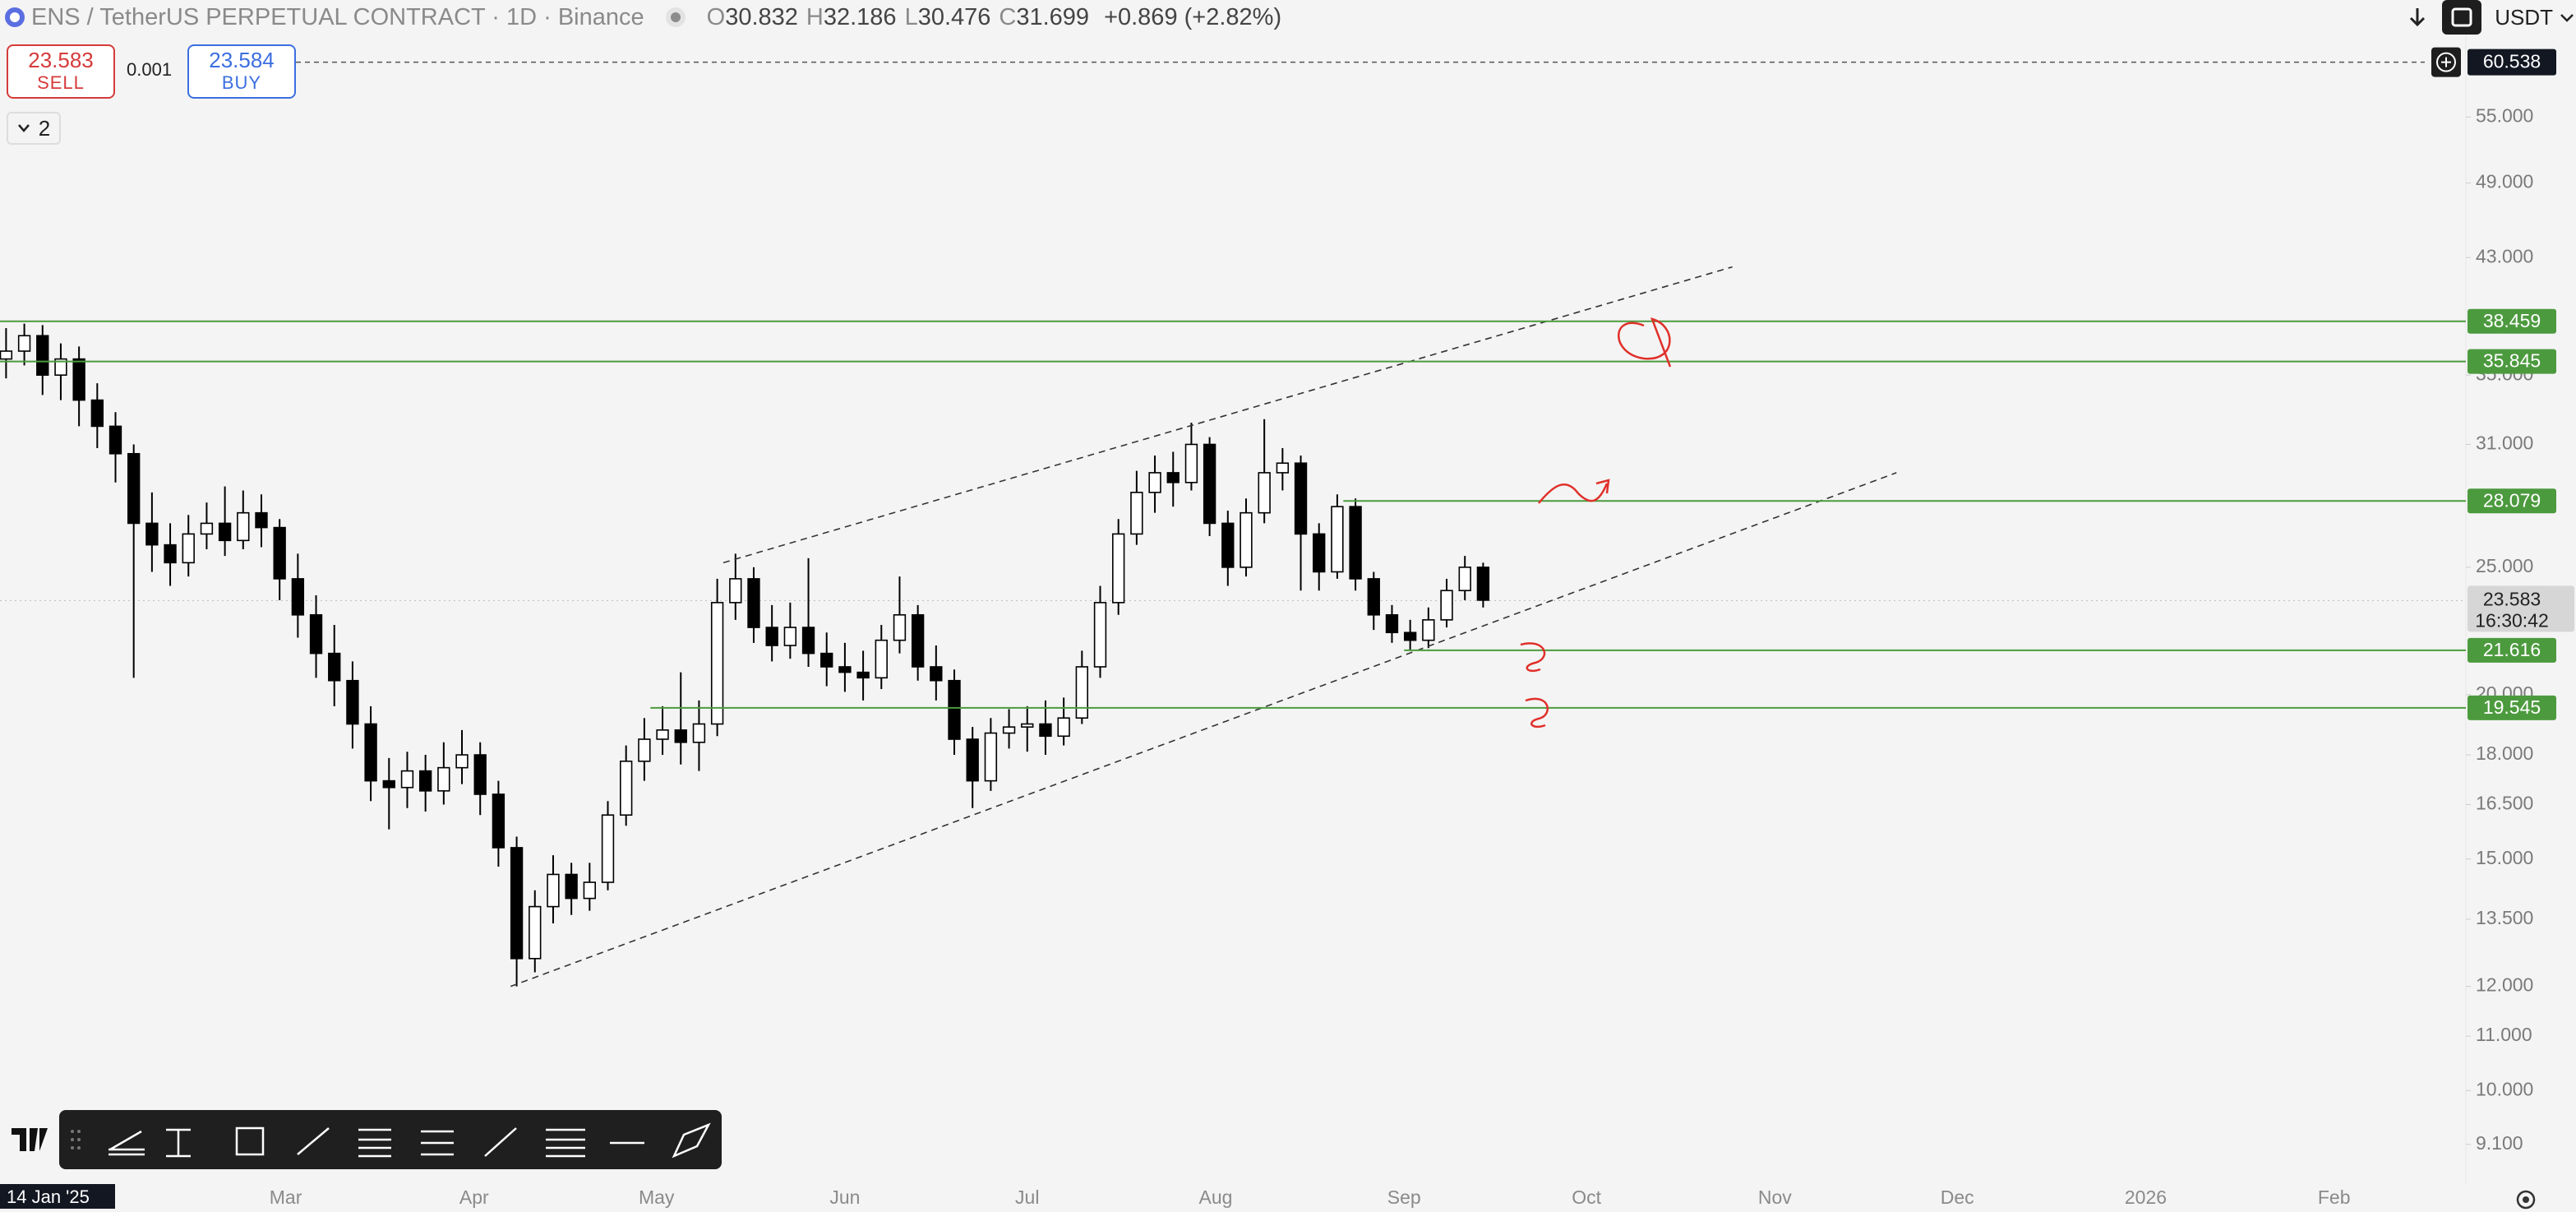 This screenshot has height=1212, width=2576. I want to click on tool-line, so click(314, 1141).